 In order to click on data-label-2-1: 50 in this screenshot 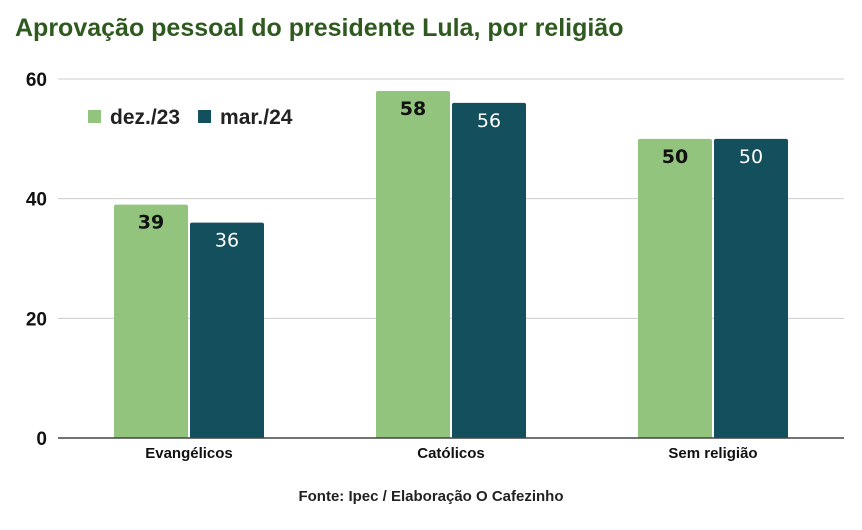, I will do `click(751, 157)`.